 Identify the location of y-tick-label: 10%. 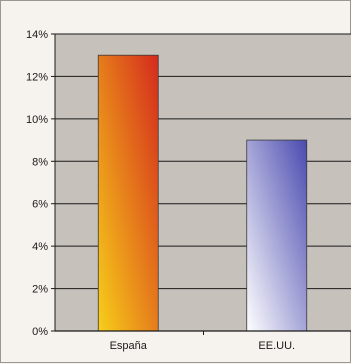
(37, 120).